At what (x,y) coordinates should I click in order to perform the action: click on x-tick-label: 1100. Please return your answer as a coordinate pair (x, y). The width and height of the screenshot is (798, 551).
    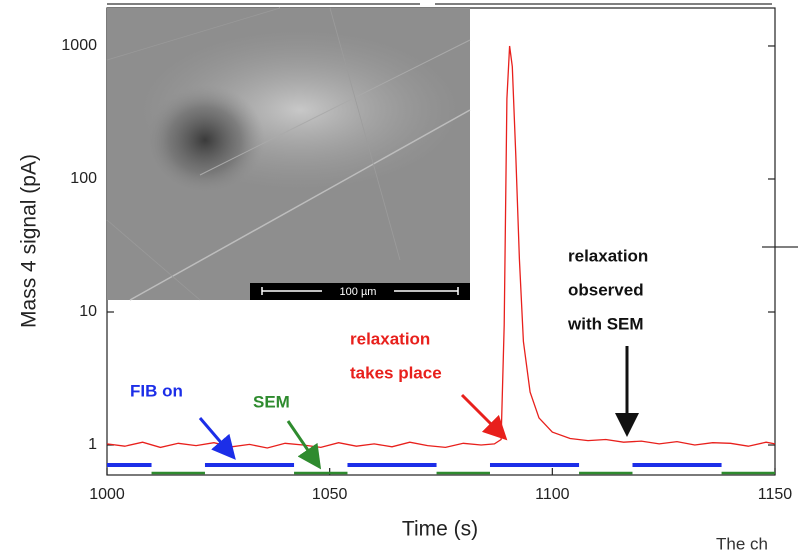
    Looking at the image, I should click on (552, 494).